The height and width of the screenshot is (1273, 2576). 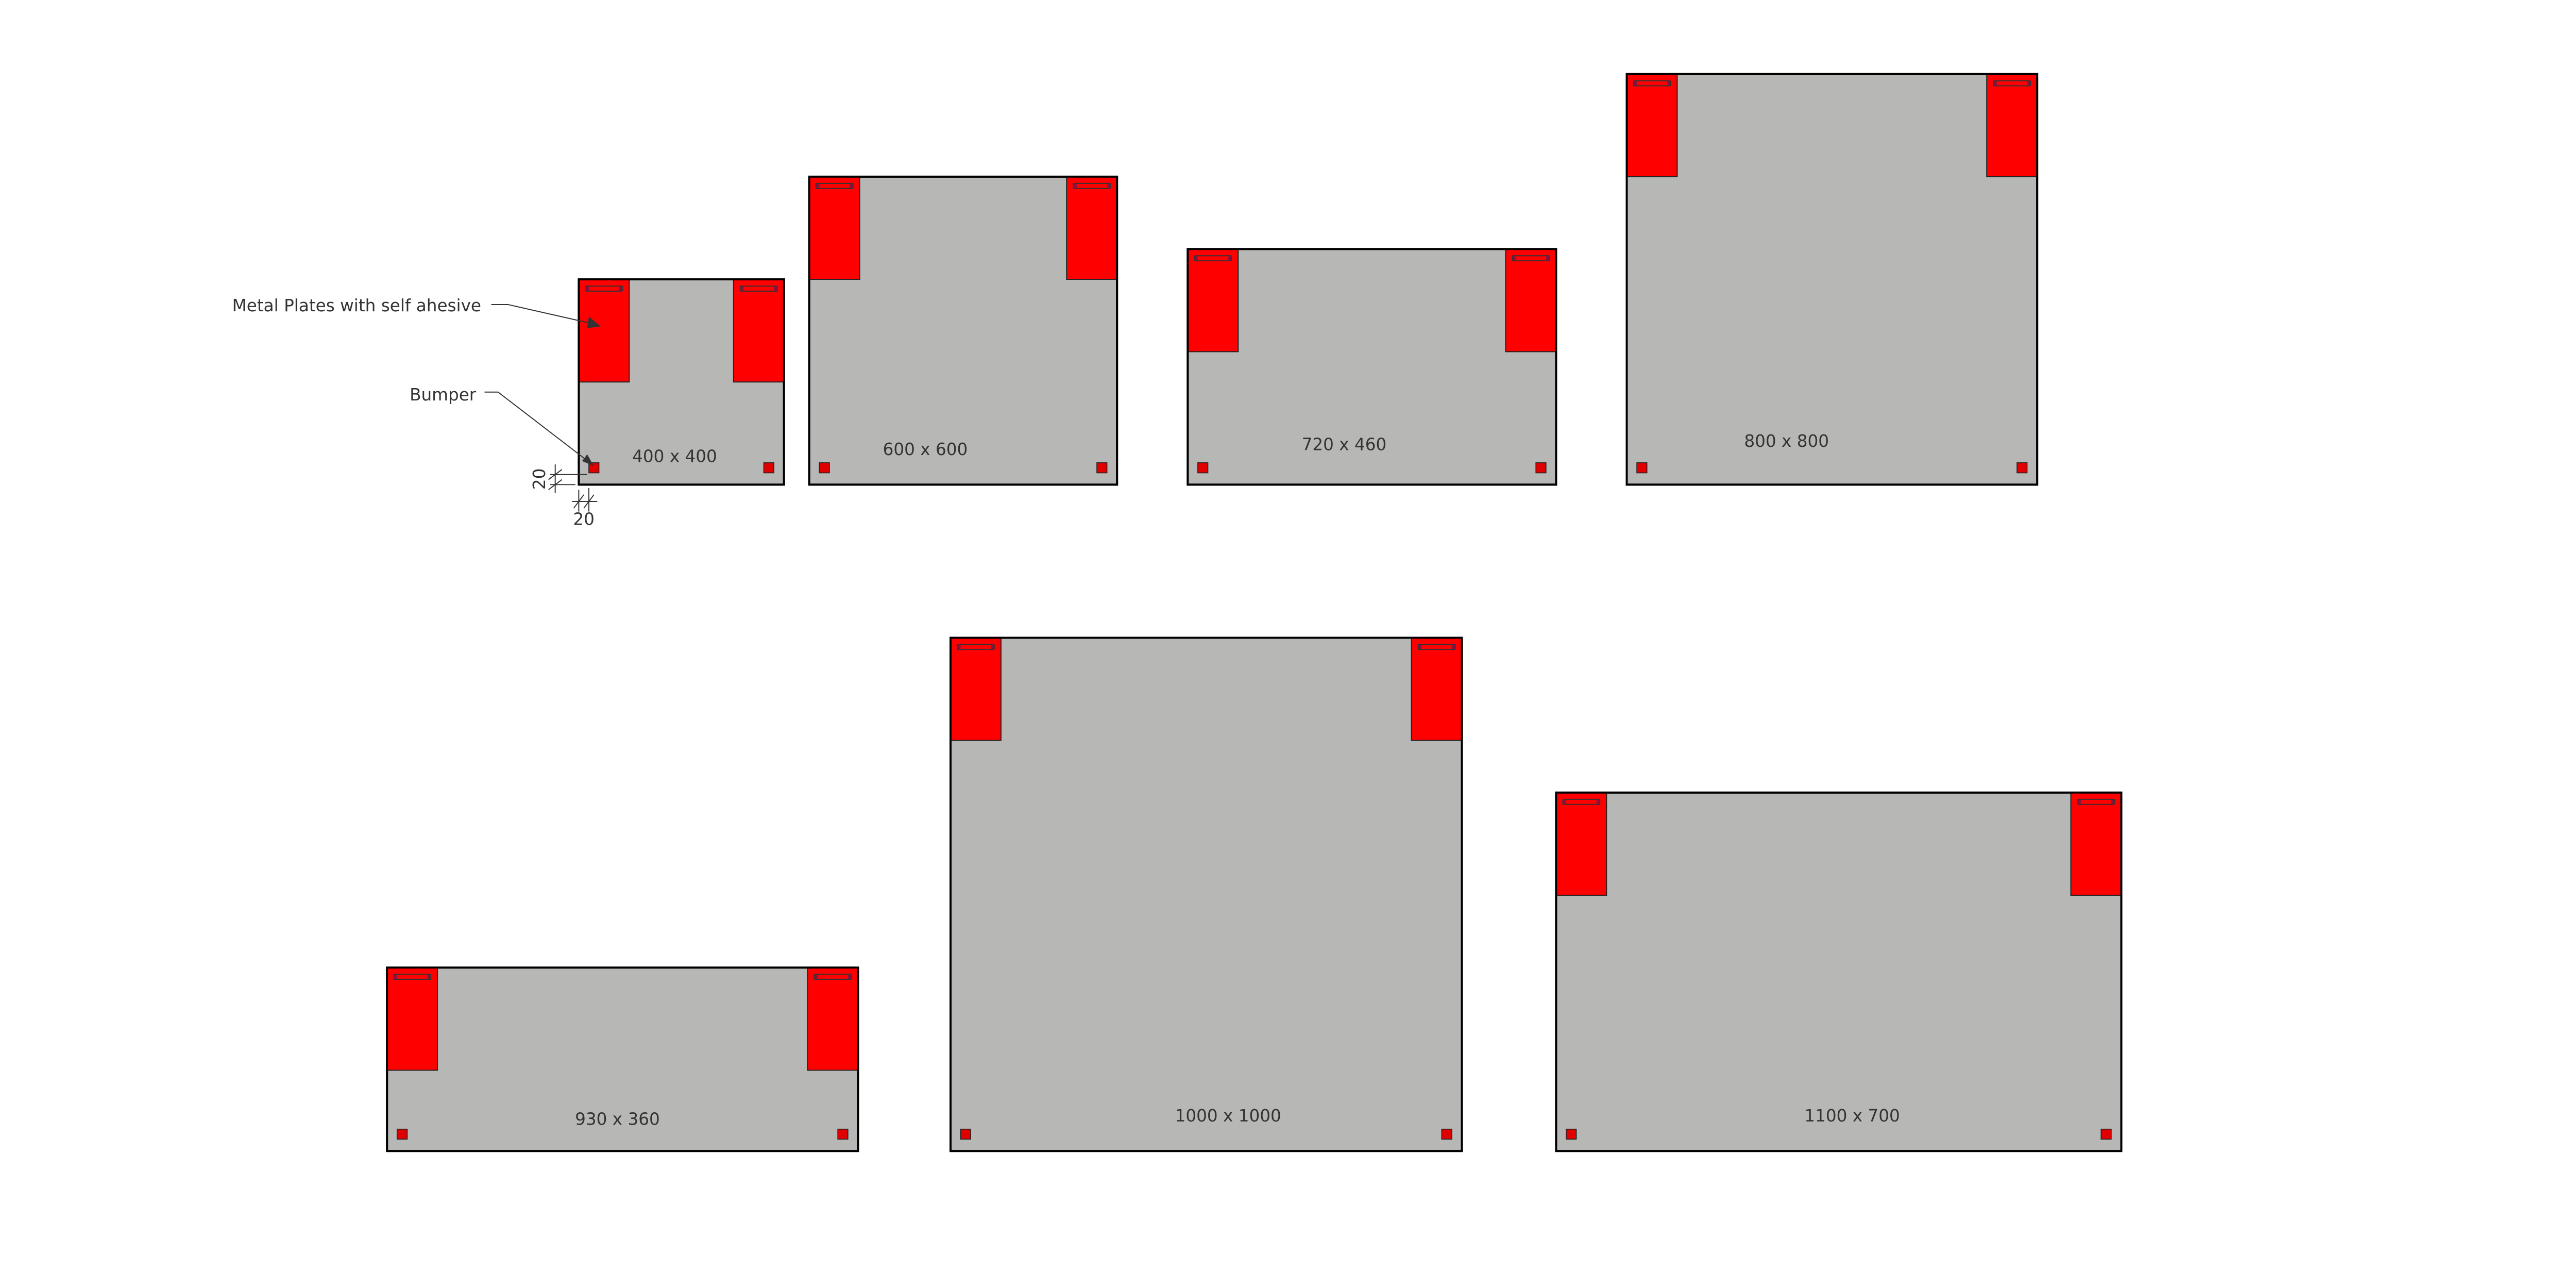 I want to click on annotation-plates: Metal Plates with self ahesive, so click(x=416, y=312).